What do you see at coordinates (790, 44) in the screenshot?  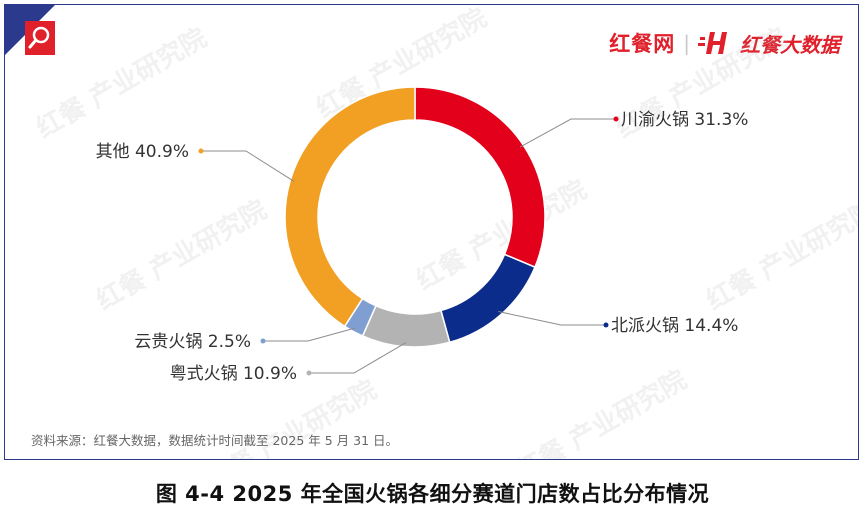 I see `brand-name-right: 红餐大数据` at bounding box center [790, 44].